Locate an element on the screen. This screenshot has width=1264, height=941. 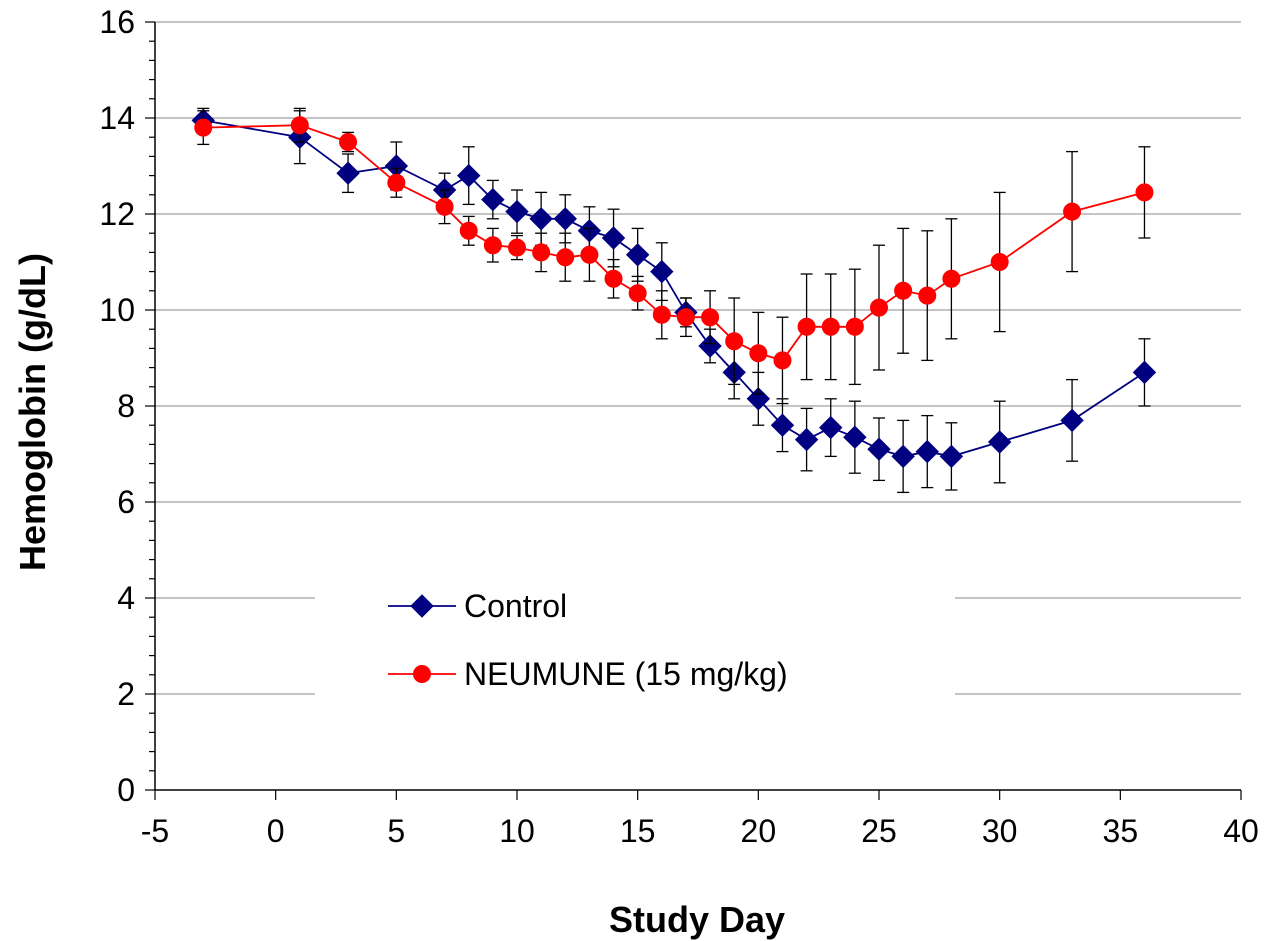
x-tick-label: 40 is located at coordinates (1241, 831).